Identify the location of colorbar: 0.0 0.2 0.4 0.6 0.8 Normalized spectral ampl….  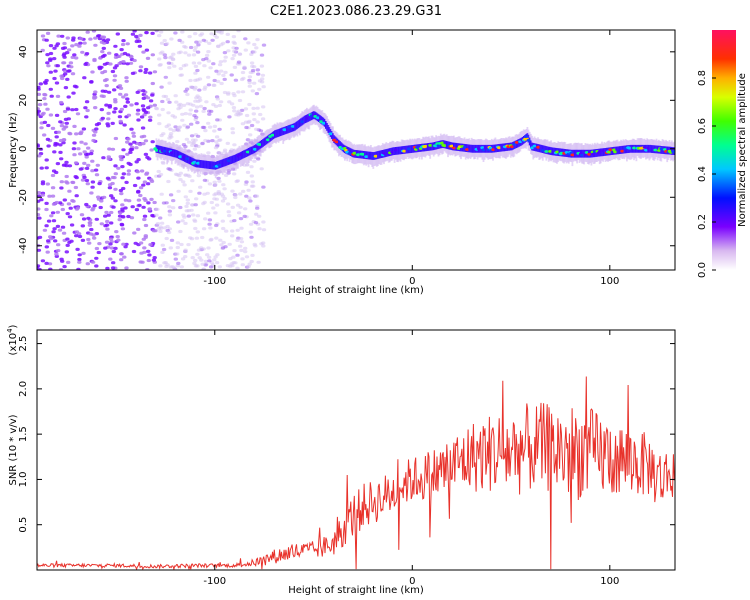
(722, 154).